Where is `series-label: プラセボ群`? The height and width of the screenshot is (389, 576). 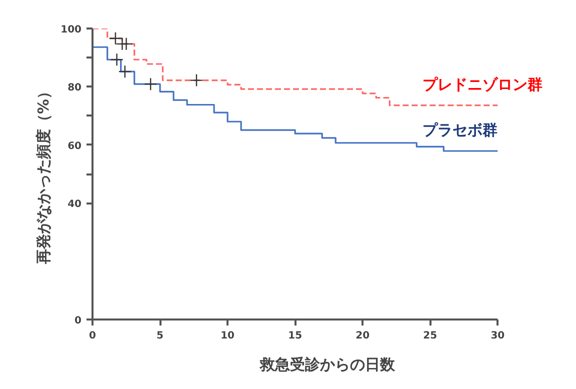
series-label: プラセボ群 is located at coordinates (460, 130).